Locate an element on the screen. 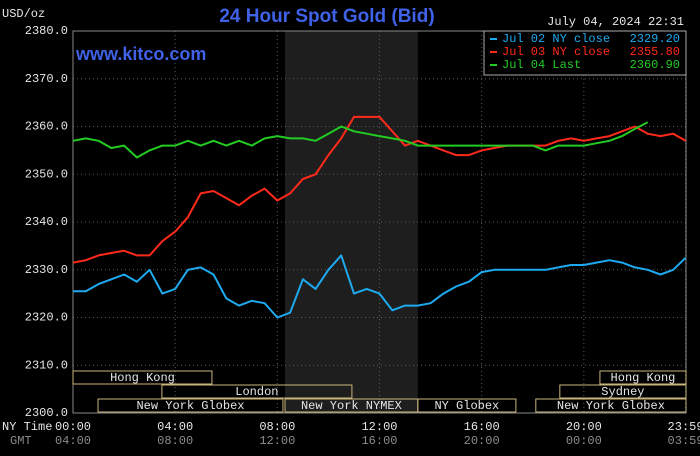 This screenshot has width=700, height=456. x2-tick-label: 12:00 is located at coordinates (277, 441).